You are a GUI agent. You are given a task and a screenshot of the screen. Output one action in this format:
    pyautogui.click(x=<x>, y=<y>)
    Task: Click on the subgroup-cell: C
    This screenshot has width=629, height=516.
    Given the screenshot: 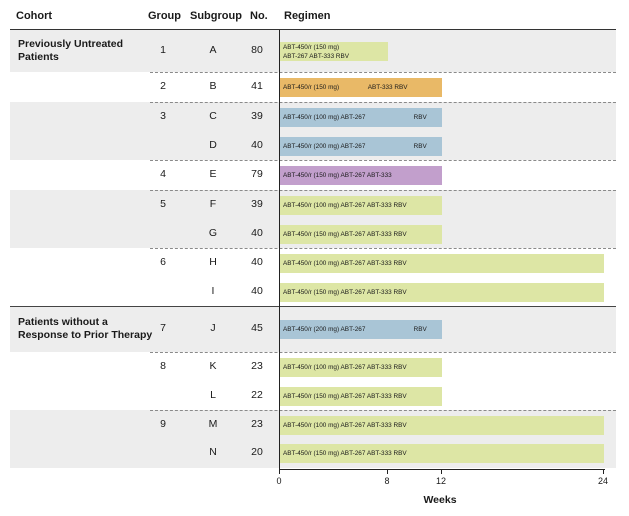 What is the action you would take?
    pyautogui.click(x=213, y=116)
    